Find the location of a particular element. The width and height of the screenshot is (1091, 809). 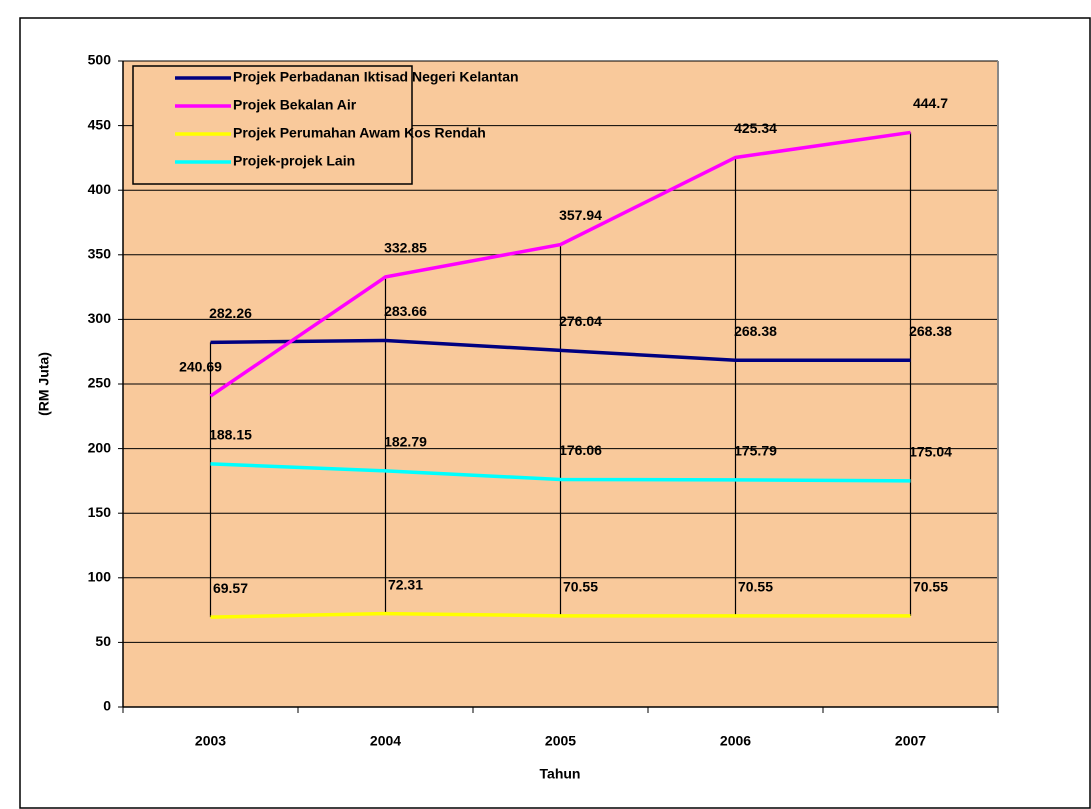

y-tick-label: 300 is located at coordinates (100, 318).